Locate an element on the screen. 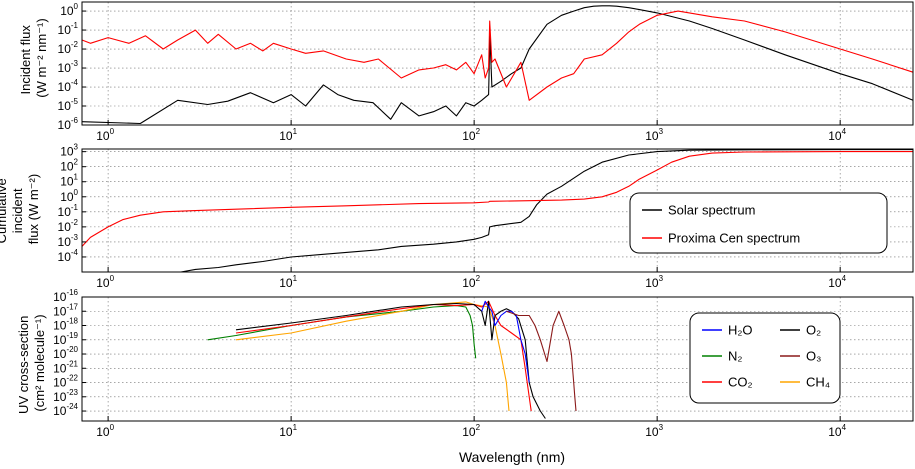 Image resolution: width=915 pixels, height=469 pixels. x-axis-label: Wavelength (nm) is located at coordinates (512, 457).